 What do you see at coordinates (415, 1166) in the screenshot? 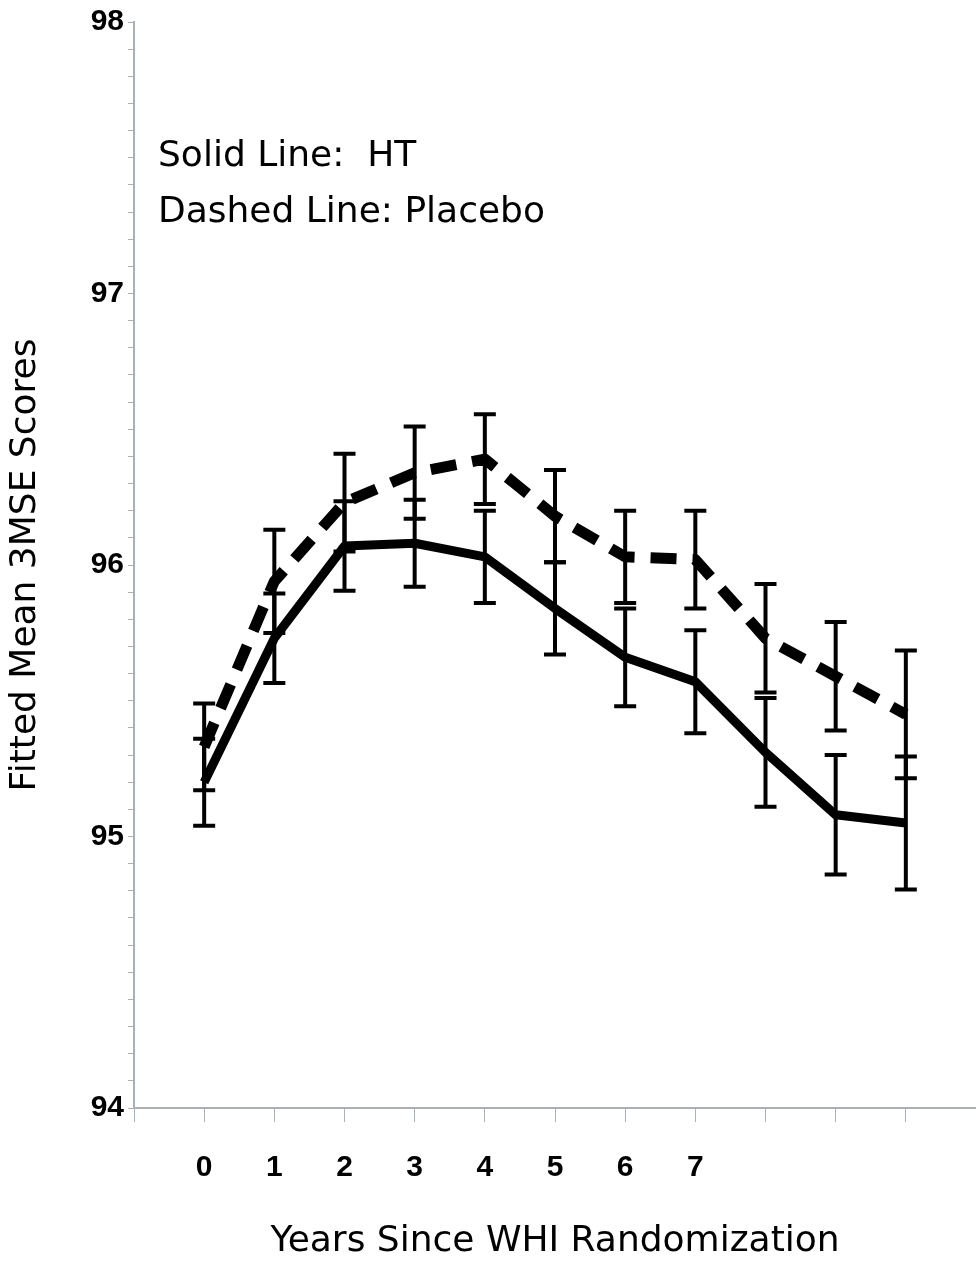
I see `x-tick-label: 3` at bounding box center [415, 1166].